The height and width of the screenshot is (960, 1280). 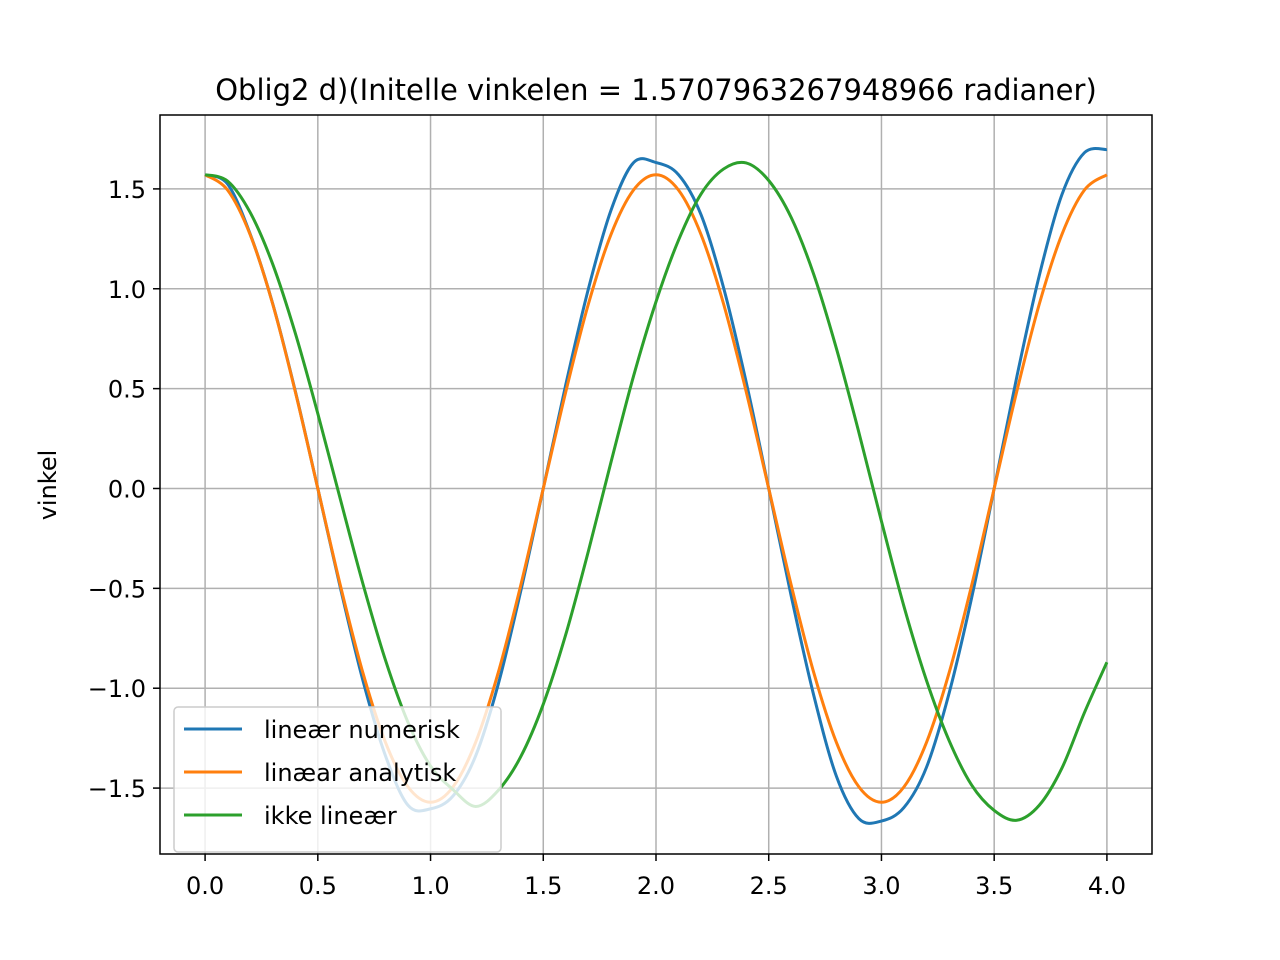 I want to click on x-axis-ticks: 0.0 0.5 1.0 1.5 2.0 2.5 3.0 3.5 4.0, so click(x=656, y=877).